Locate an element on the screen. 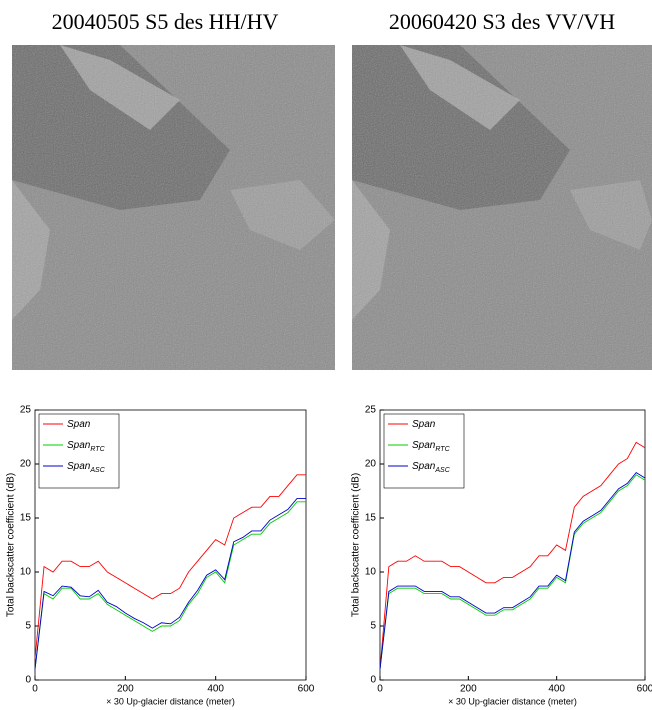 Image resolution: width=652 pixels, height=710 pixels. image-title: 20060420 S3 des VV/VH is located at coordinates (502, 21).